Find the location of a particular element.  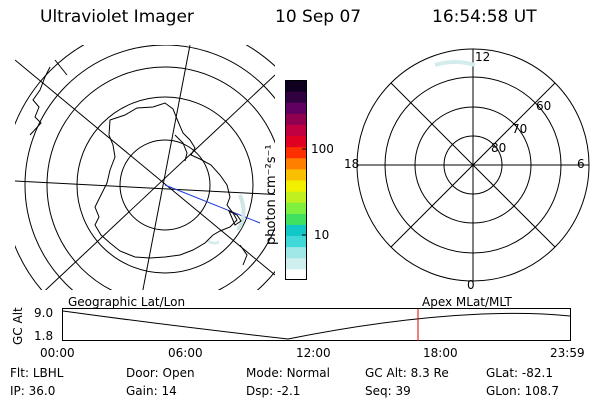

colorbar-unit-label: photon cm⁻²s⁻¹ is located at coordinates (271, 194).